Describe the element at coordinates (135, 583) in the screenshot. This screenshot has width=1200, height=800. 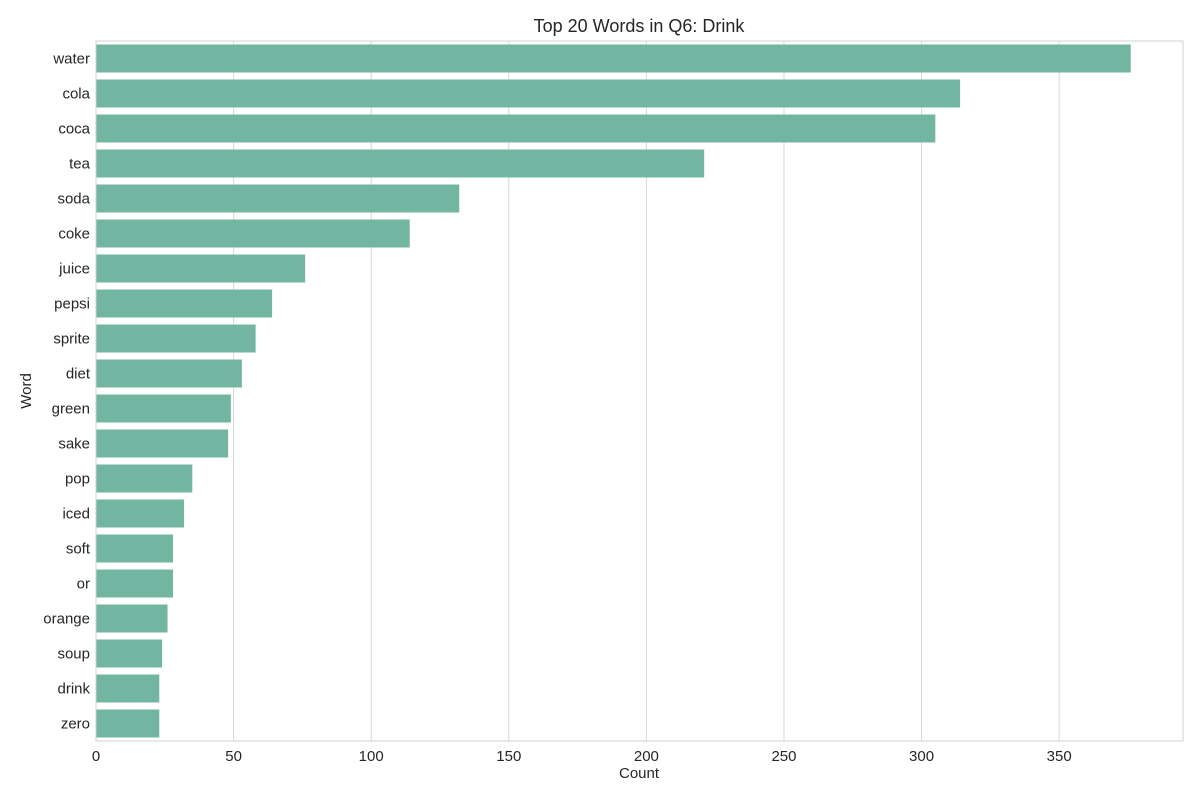
I see `bar-or` at that location.